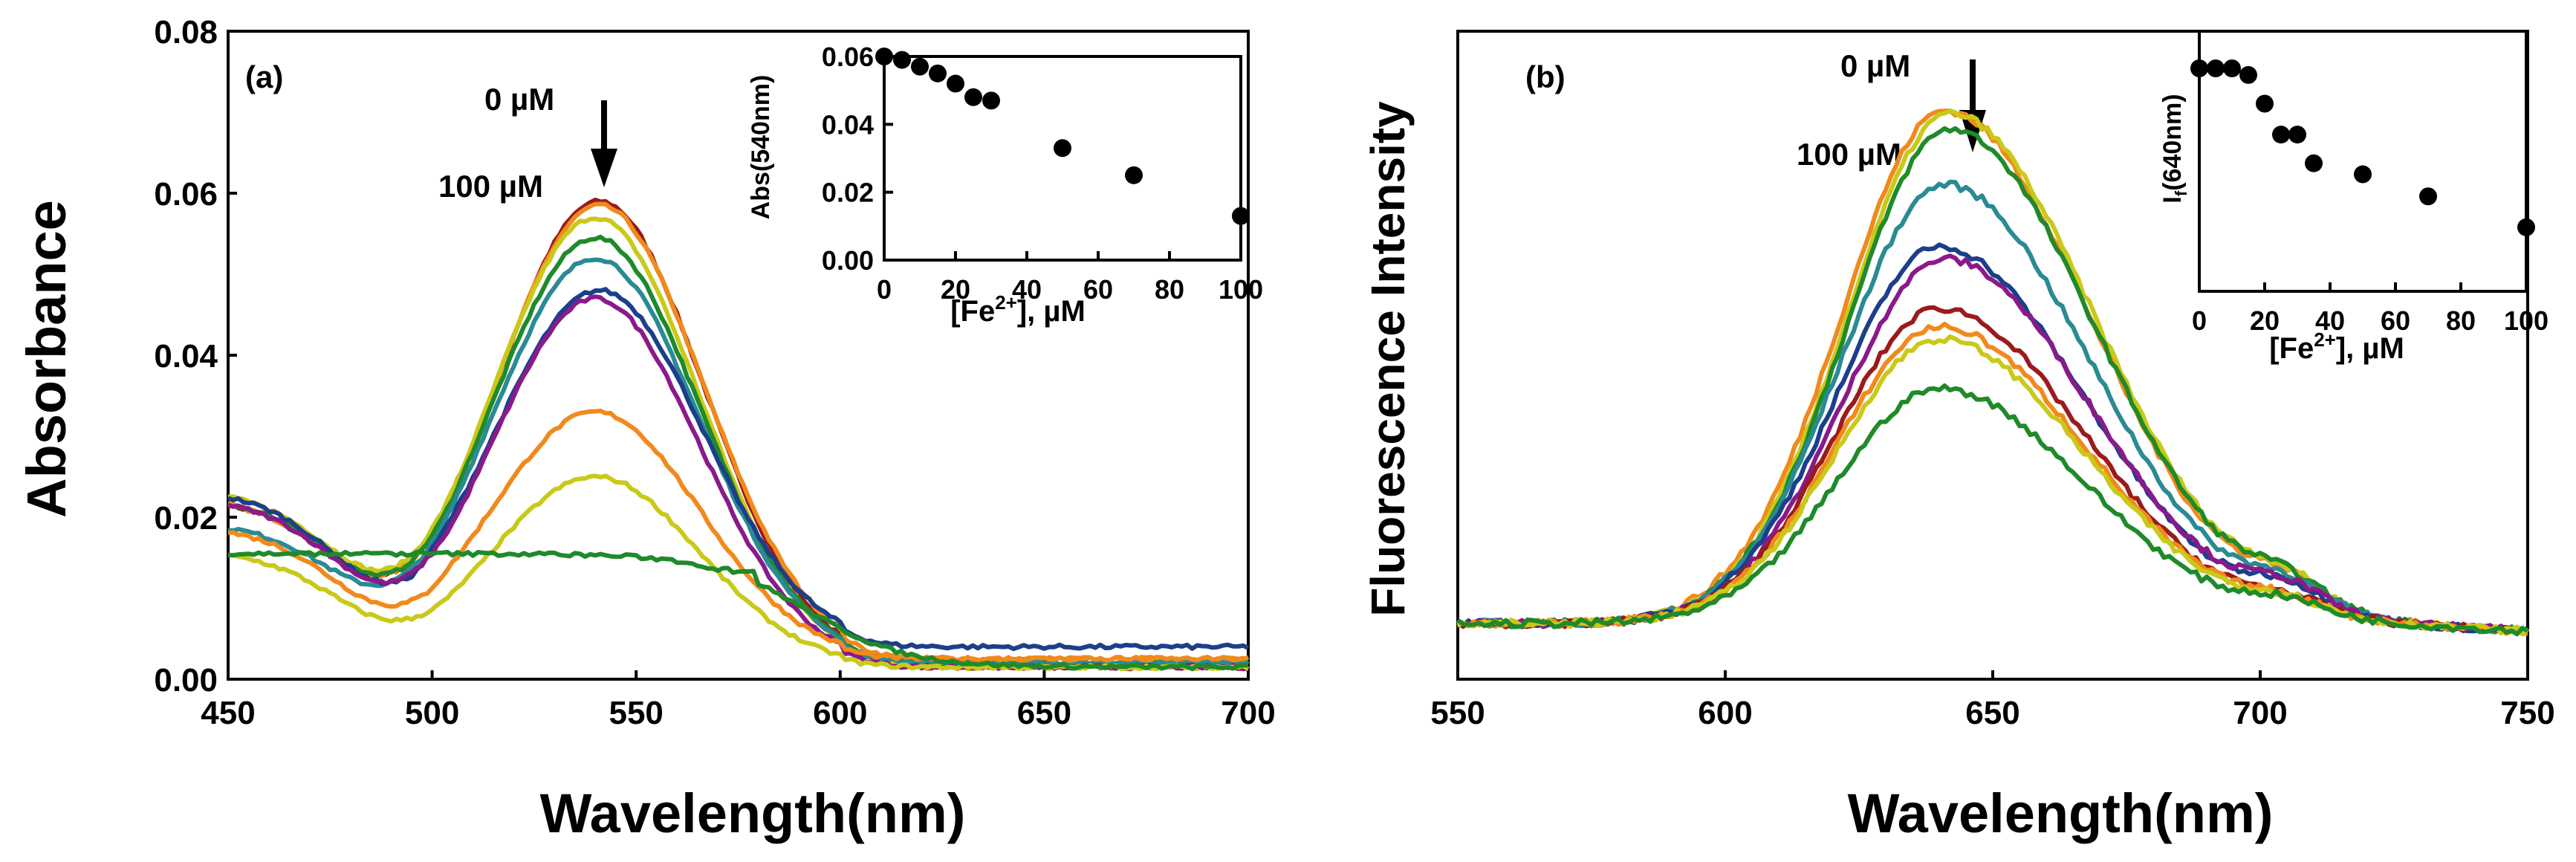 The height and width of the screenshot is (862, 2576). Describe the element at coordinates (2199, 320) in the screenshot. I see `inset-b-xtick-label: 0` at that location.